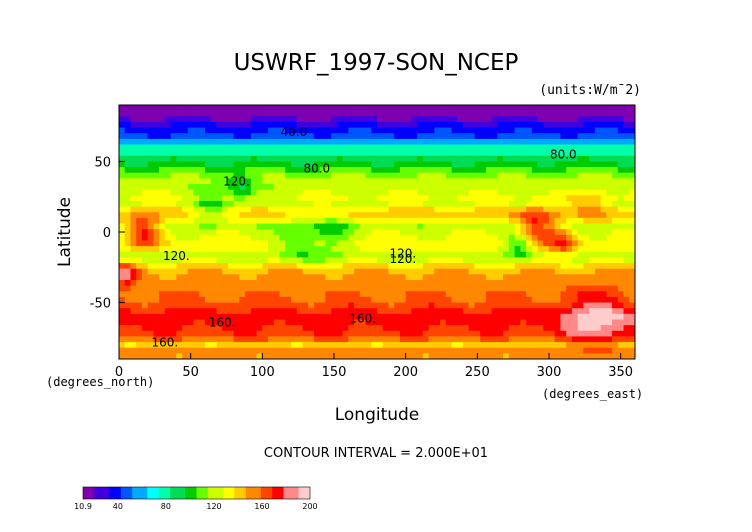  What do you see at coordinates (83, 506) in the screenshot?
I see `colorbar-tick-label: 10.9` at bounding box center [83, 506].